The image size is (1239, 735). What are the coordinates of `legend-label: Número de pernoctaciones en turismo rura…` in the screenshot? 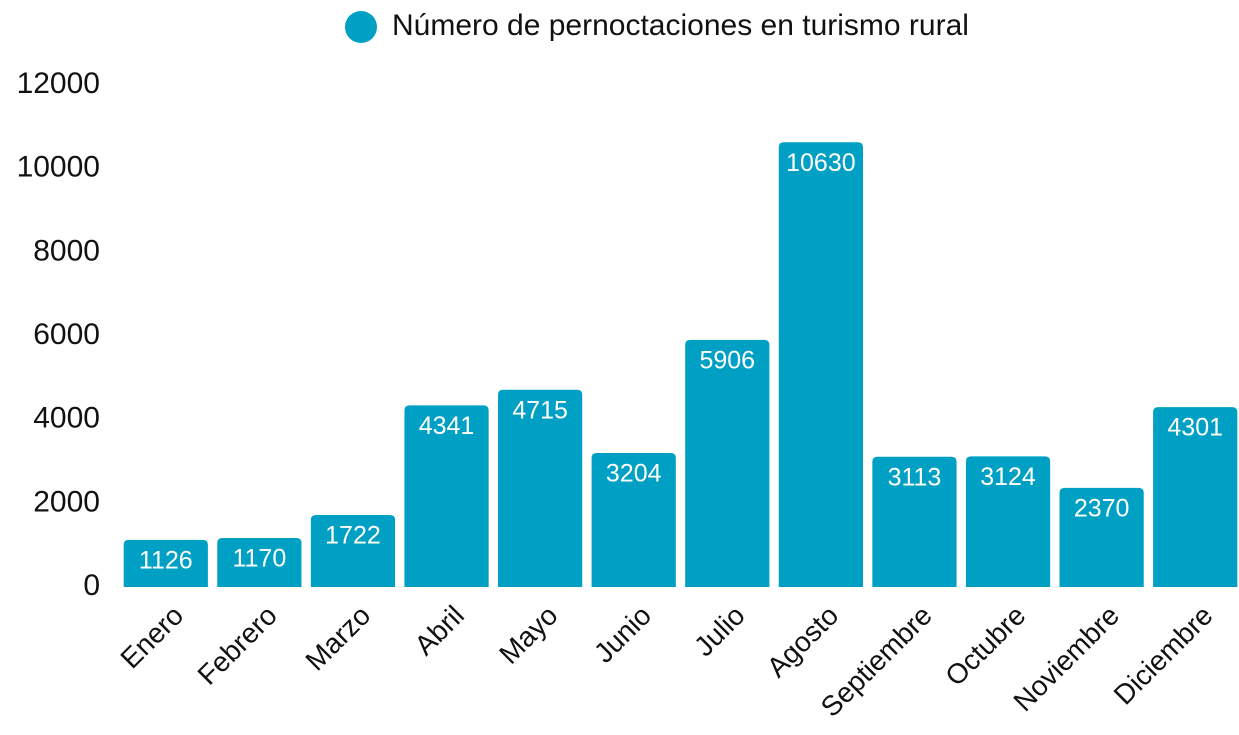 It's located at (680, 25).